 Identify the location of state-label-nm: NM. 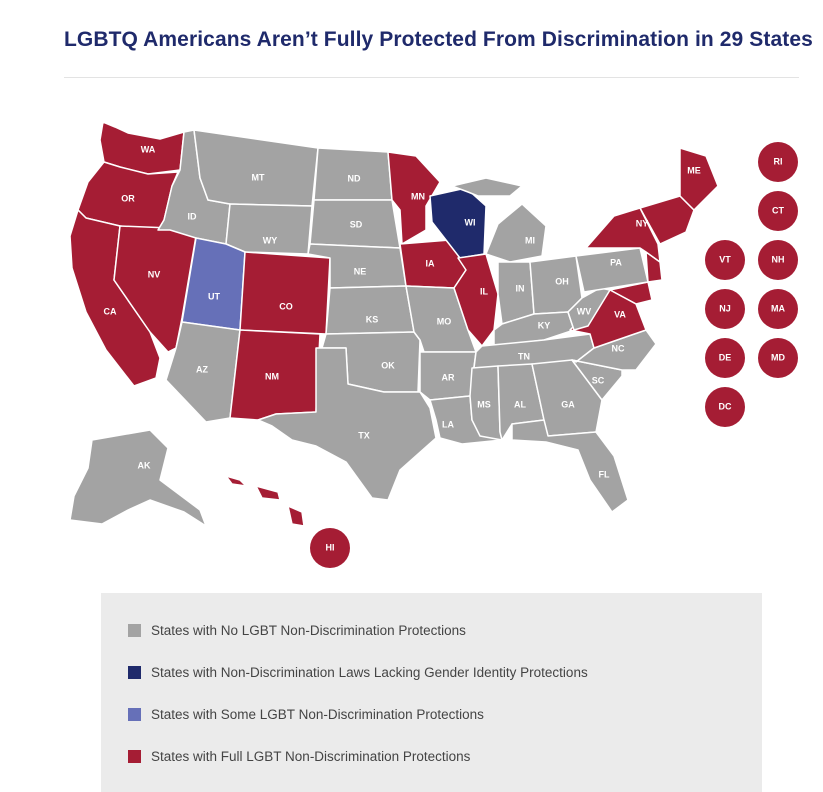
(272, 376).